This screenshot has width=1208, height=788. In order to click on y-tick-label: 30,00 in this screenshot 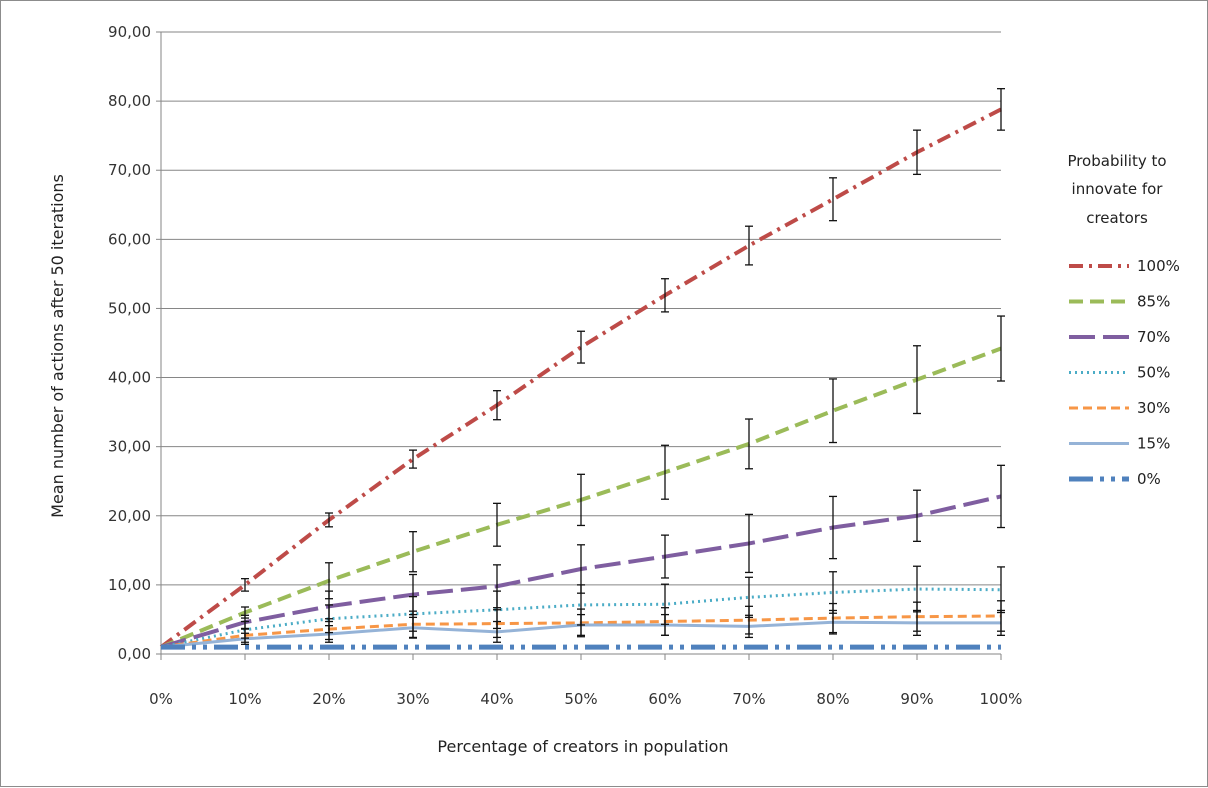, I will do `click(129, 447)`.